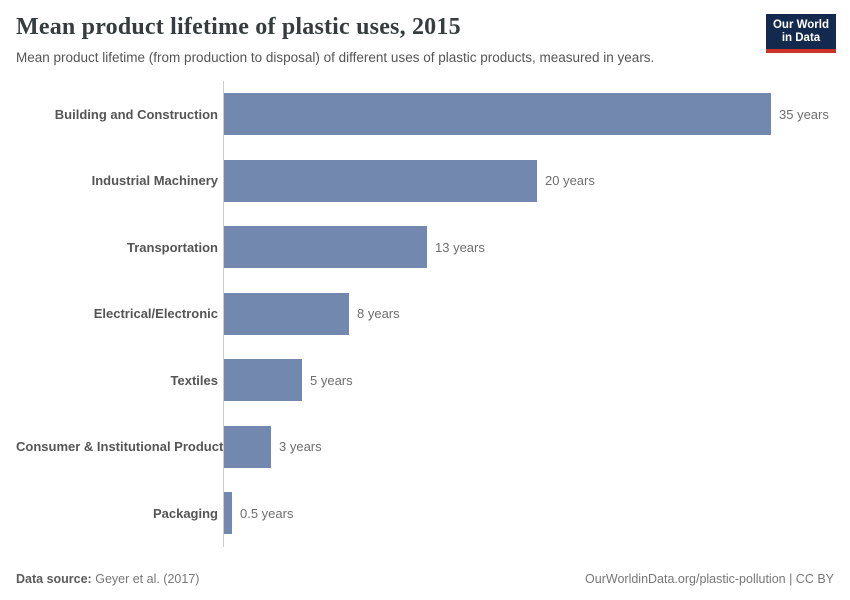 Image resolution: width=850 pixels, height=600 pixels. What do you see at coordinates (529, 513) in the screenshot?
I see `bar-track: 0.5 years` at bounding box center [529, 513].